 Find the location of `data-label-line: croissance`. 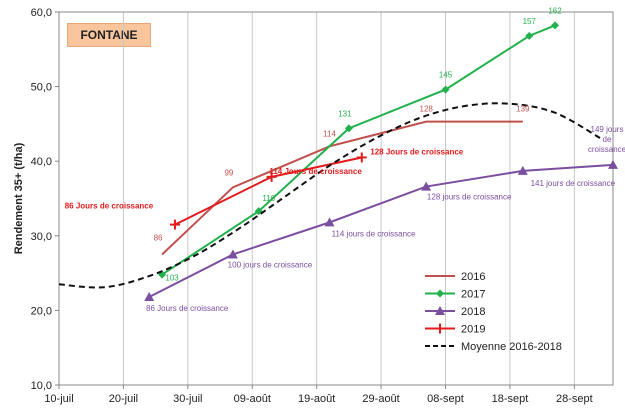

data-label-line: croissance is located at coordinates (606, 149).